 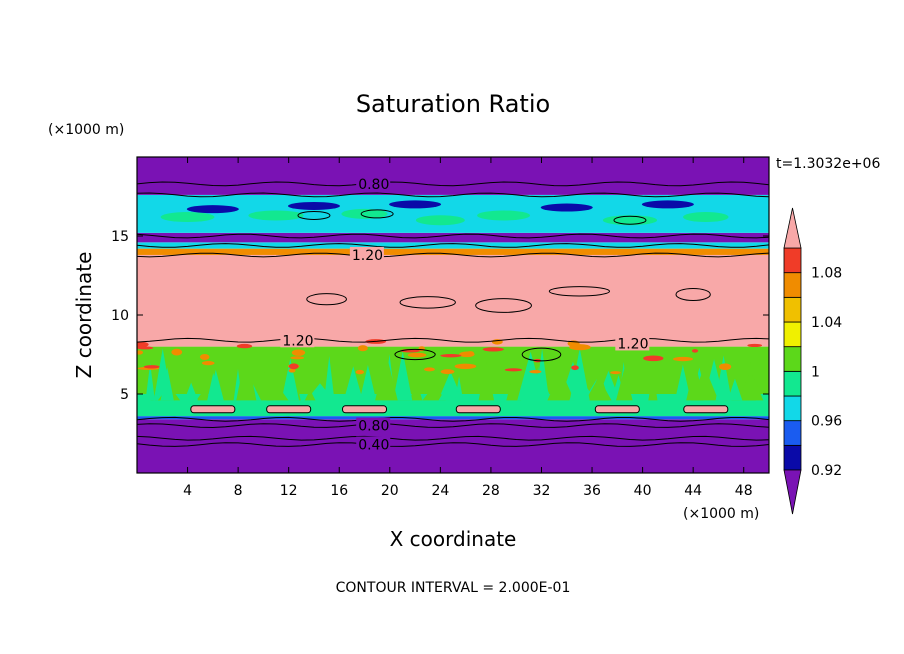 What do you see at coordinates (826, 274) in the screenshot?
I see `colorbar-label-4: 1.08` at bounding box center [826, 274].